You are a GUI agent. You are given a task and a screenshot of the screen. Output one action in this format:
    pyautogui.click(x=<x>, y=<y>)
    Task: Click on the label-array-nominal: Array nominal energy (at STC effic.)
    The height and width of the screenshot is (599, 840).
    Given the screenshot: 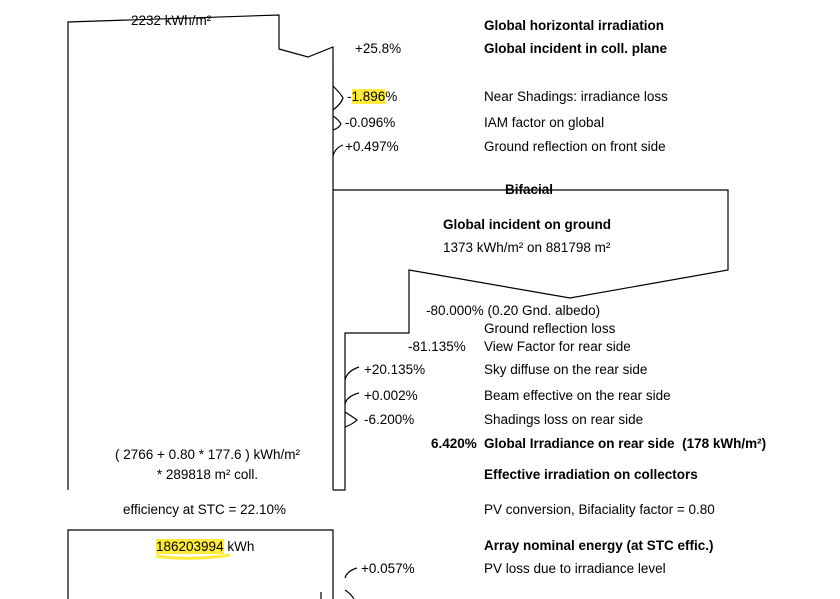 What is the action you would take?
    pyautogui.click(x=599, y=545)
    